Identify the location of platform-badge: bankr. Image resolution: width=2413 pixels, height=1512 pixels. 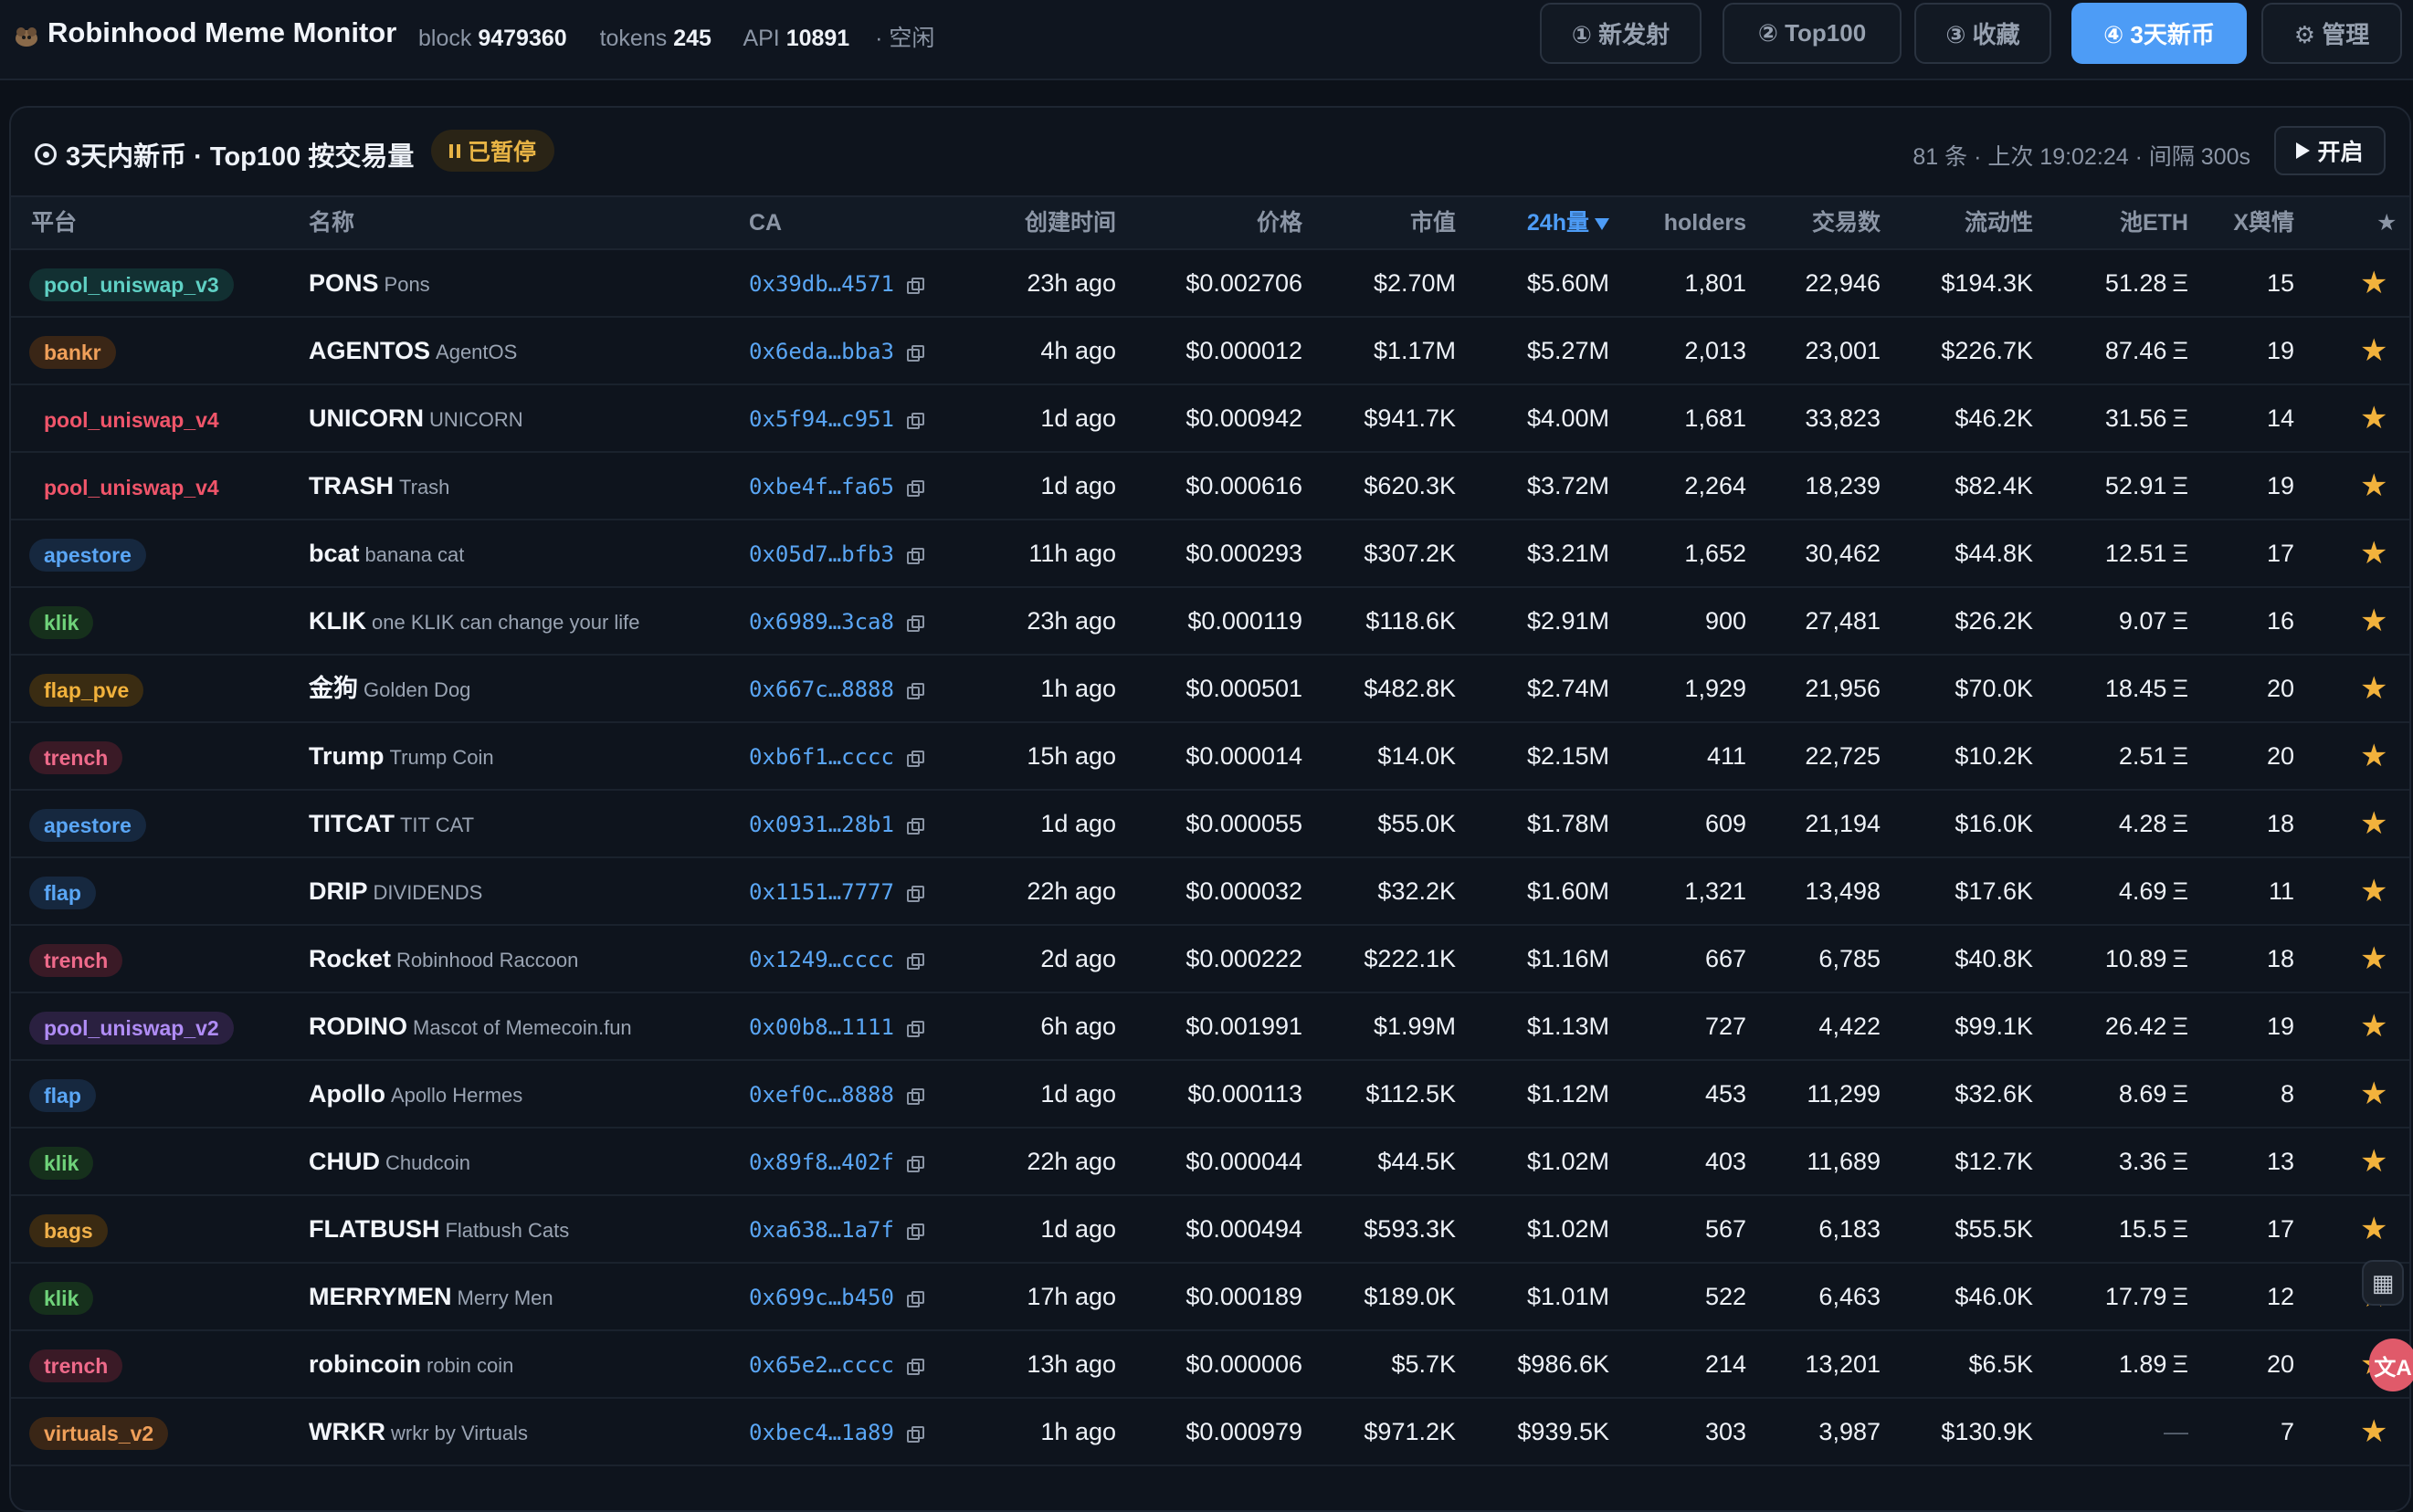
(72, 352).